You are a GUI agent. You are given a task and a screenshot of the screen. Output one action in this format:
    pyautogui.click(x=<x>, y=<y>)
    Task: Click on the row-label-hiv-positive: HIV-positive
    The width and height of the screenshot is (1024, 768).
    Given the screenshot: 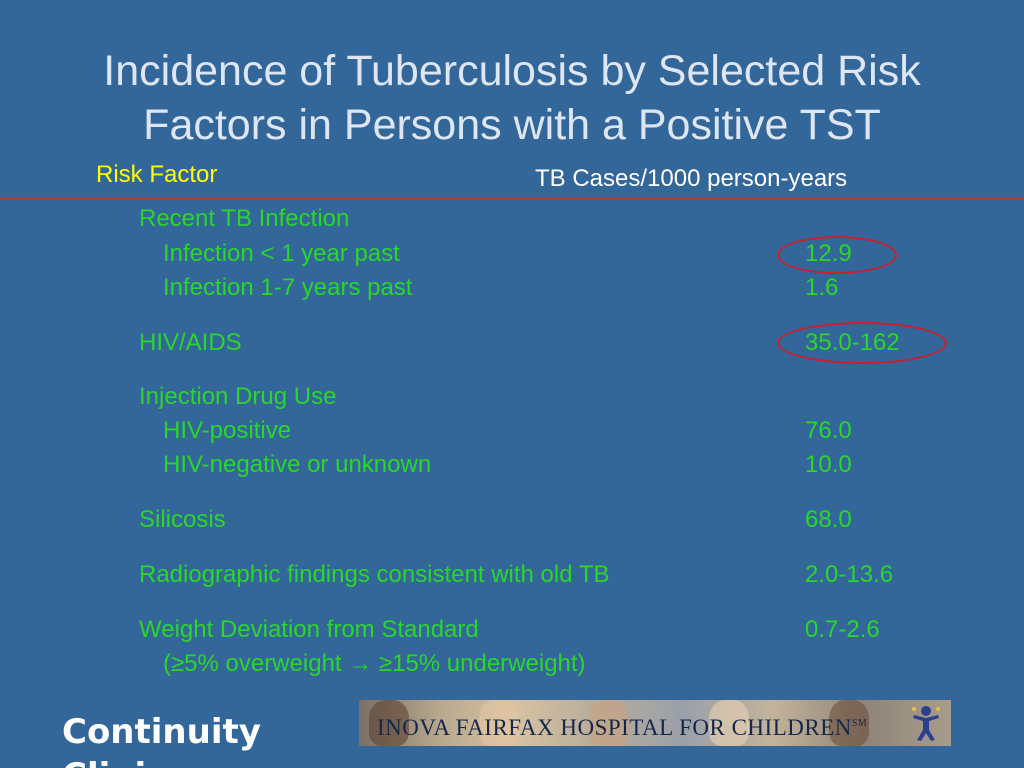 What is the action you would take?
    pyautogui.click(x=227, y=430)
    